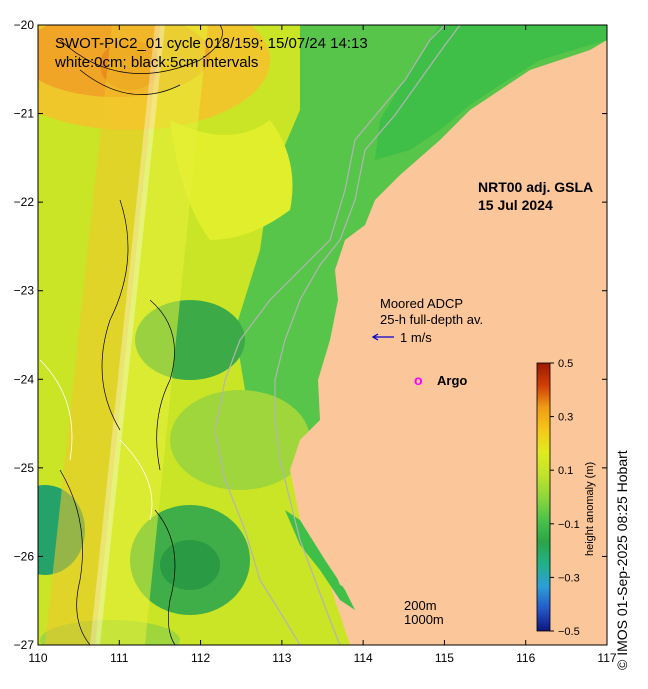 The width and height of the screenshot is (648, 689). I want to click on lon-tick-label: 111, so click(119, 658).